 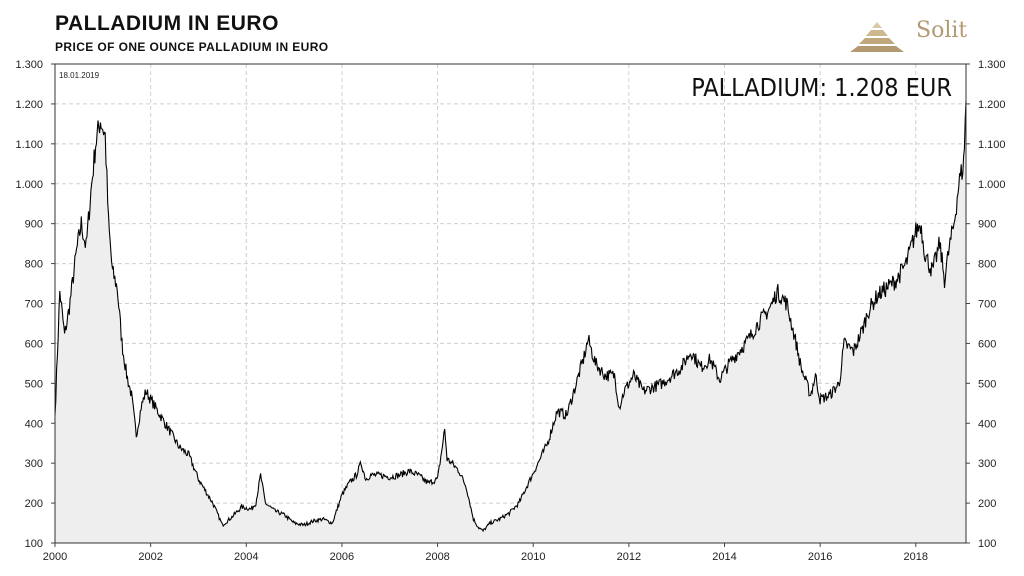 What do you see at coordinates (911, 34) in the screenshot?
I see `solit-logo: Solit` at bounding box center [911, 34].